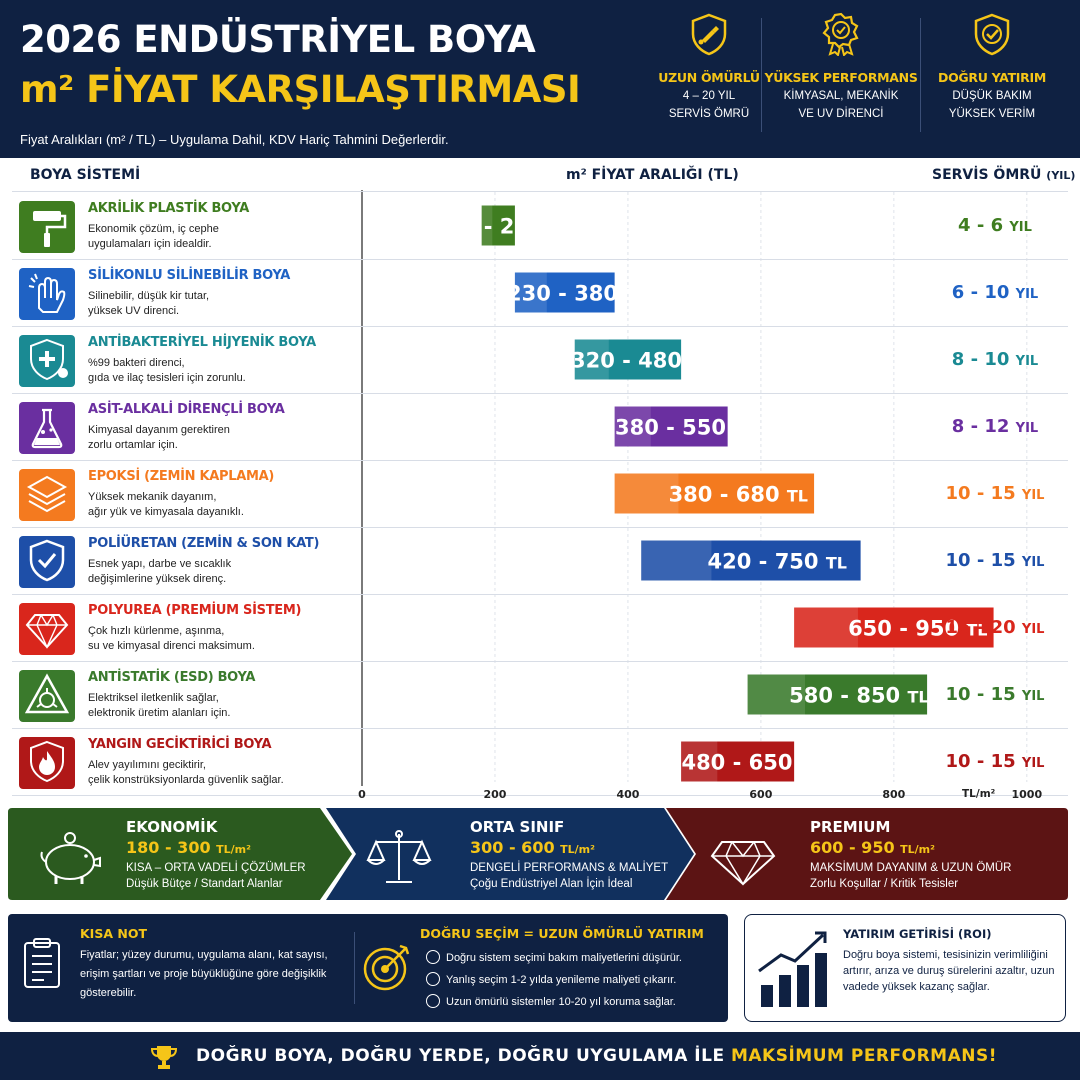  I want to click on description-line: Çok hızlı kürlenme, aşınma,, so click(156, 631).